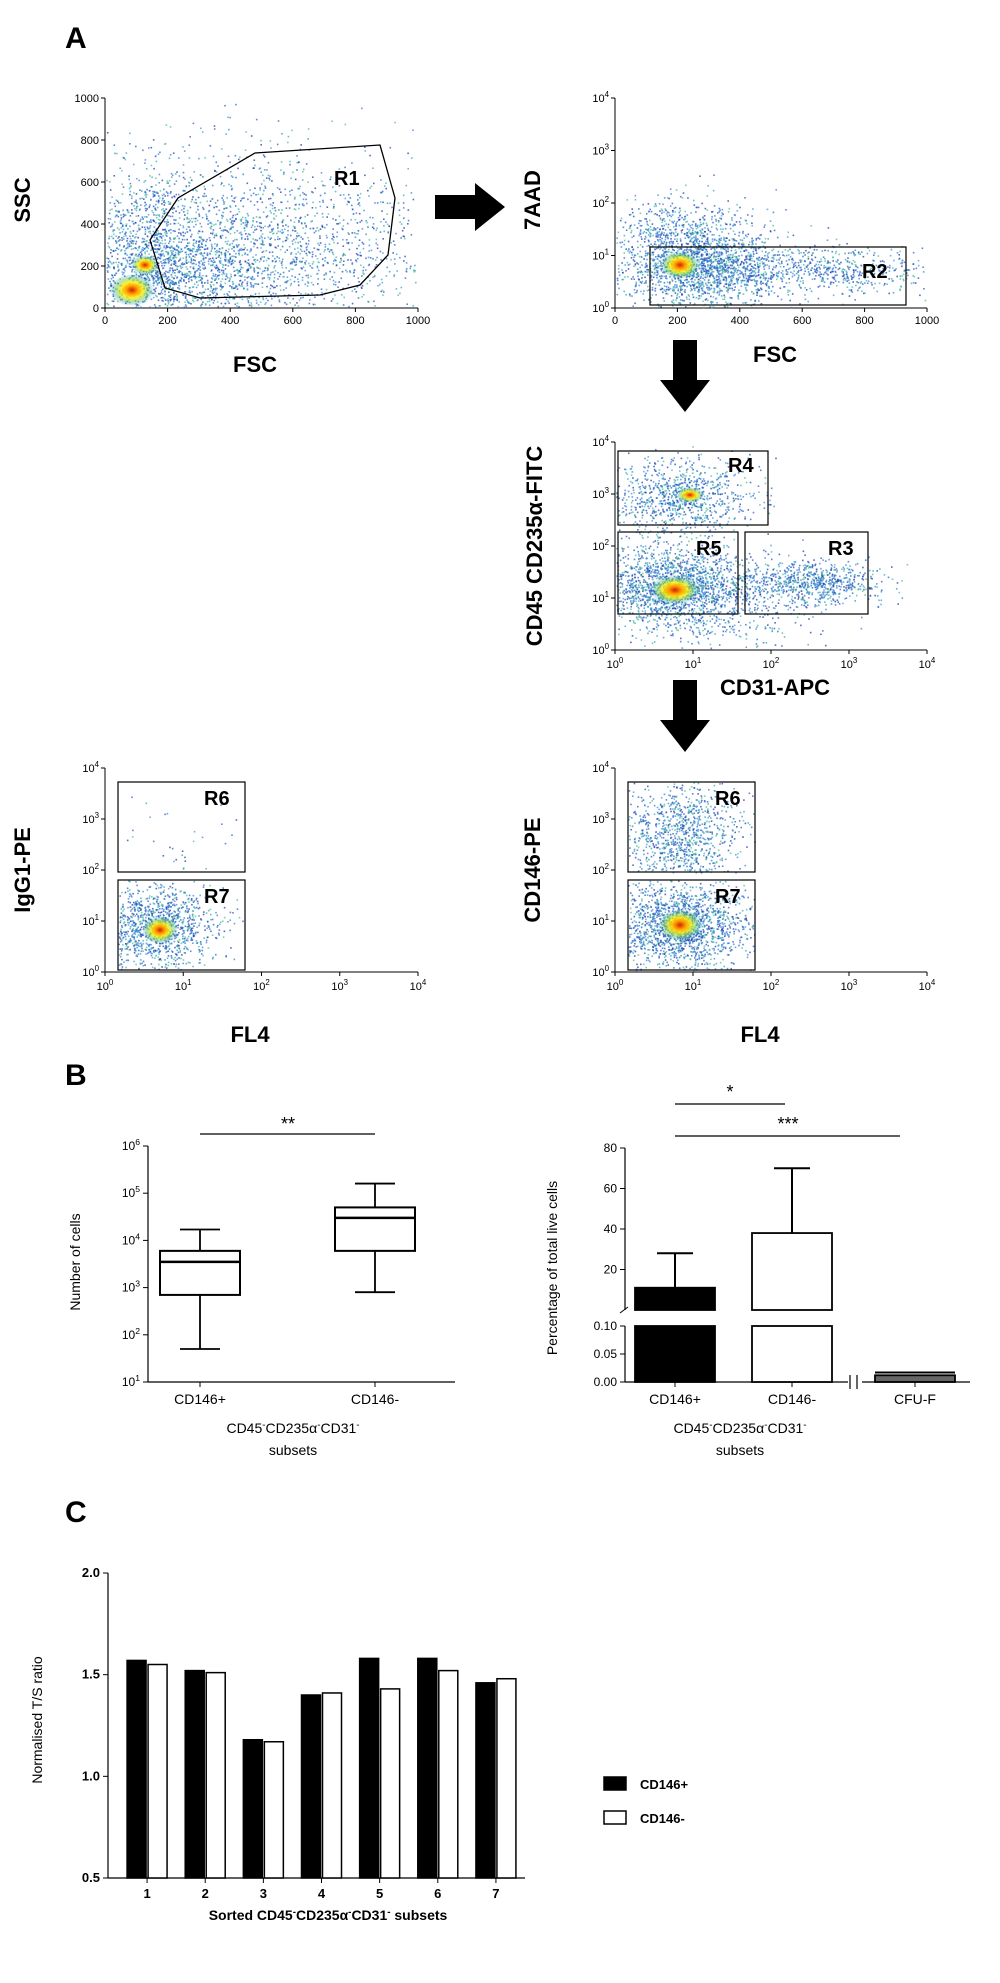 This screenshot has height=1983, width=1000. Describe the element at coordinates (76, 1075) in the screenshot. I see `panel-letter-b: B` at that location.